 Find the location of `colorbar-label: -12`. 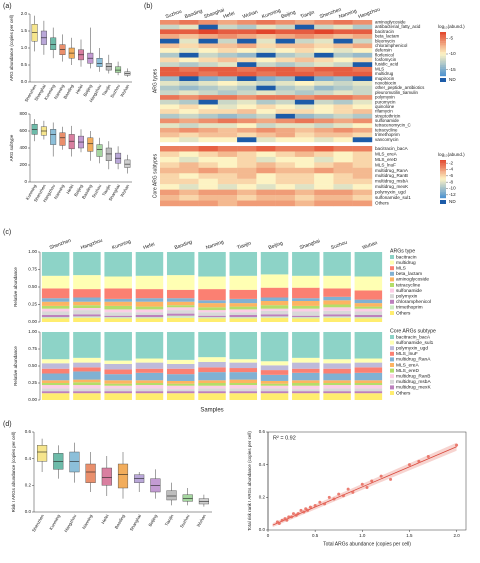

colorbar-label: -12 is located at coordinates (452, 194).